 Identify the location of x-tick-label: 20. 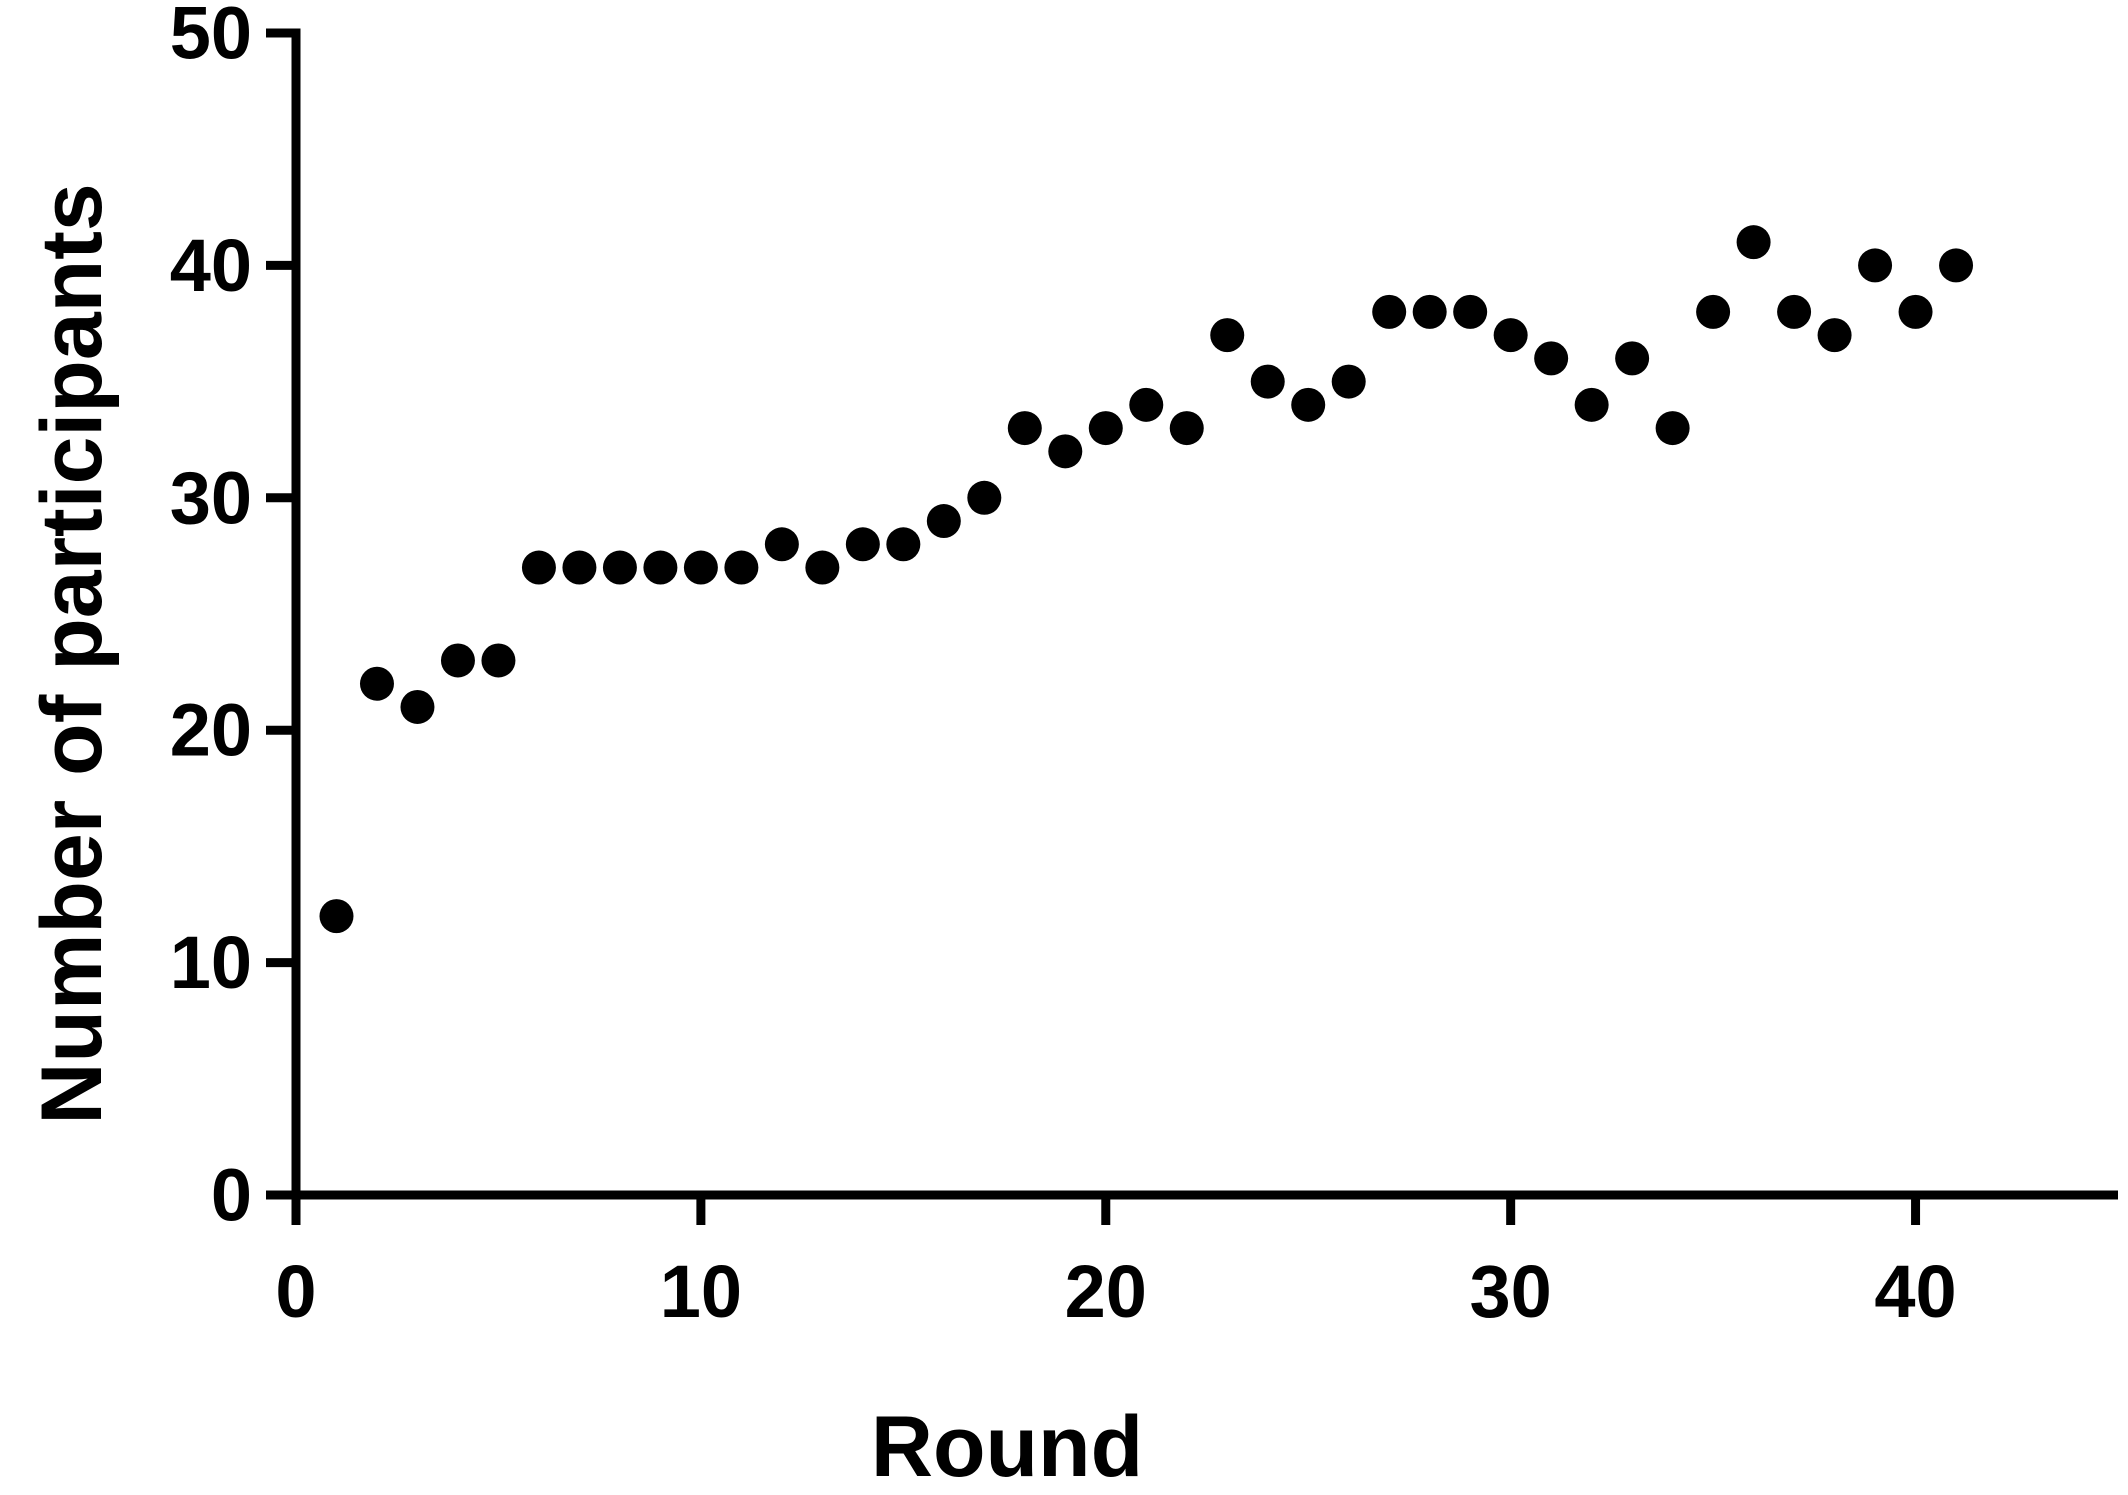
(1106, 1291).